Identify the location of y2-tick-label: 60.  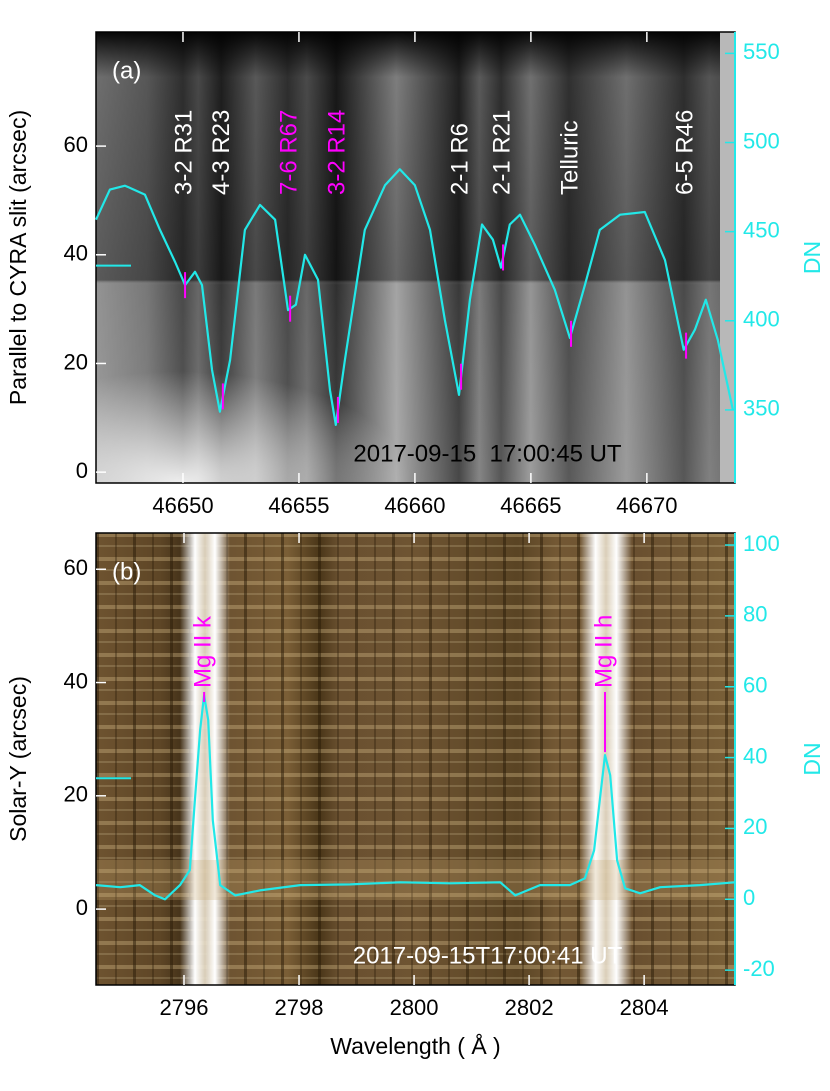
(755, 685).